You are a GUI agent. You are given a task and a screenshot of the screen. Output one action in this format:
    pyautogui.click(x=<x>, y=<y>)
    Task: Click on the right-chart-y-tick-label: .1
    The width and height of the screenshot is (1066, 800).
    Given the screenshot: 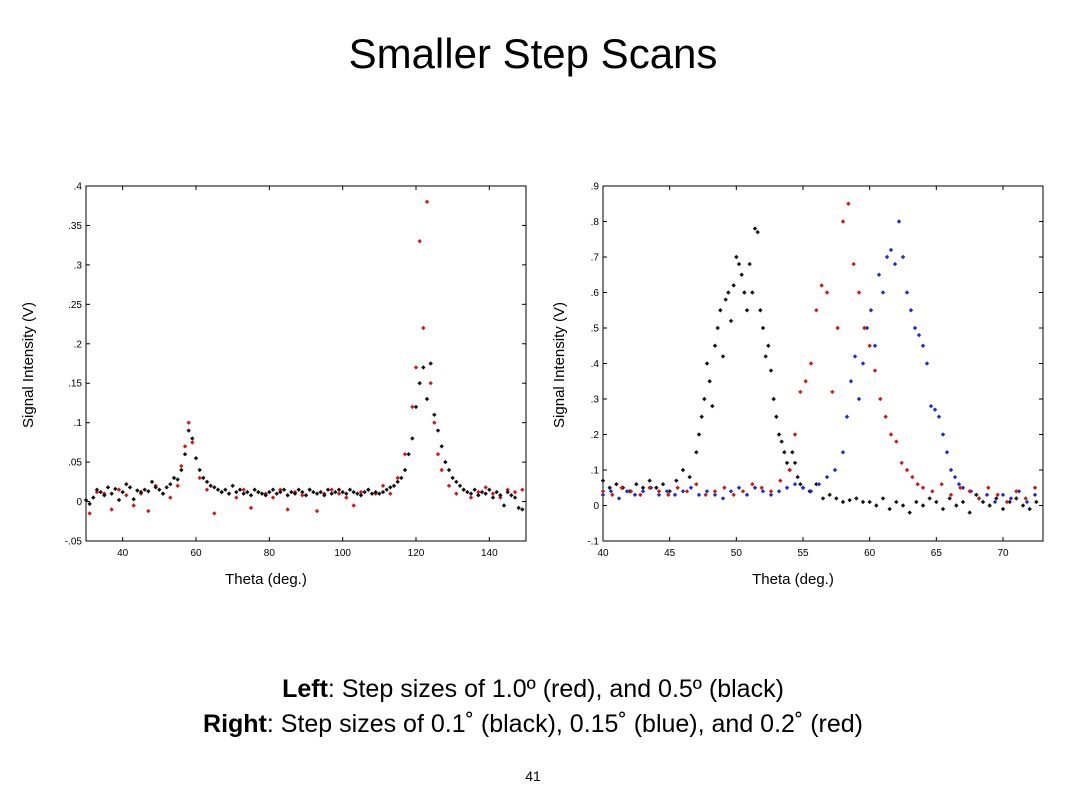 What is the action you would take?
    pyautogui.click(x=595, y=471)
    